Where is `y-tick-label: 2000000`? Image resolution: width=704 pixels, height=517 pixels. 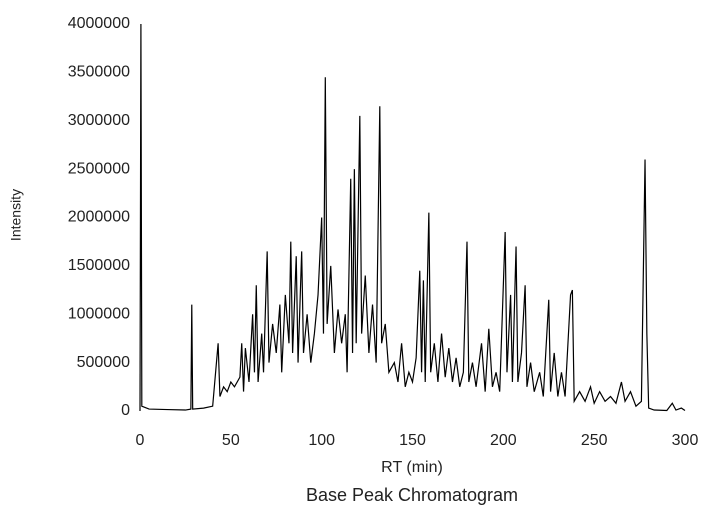 y-tick-label: 2000000 is located at coordinates (99, 217).